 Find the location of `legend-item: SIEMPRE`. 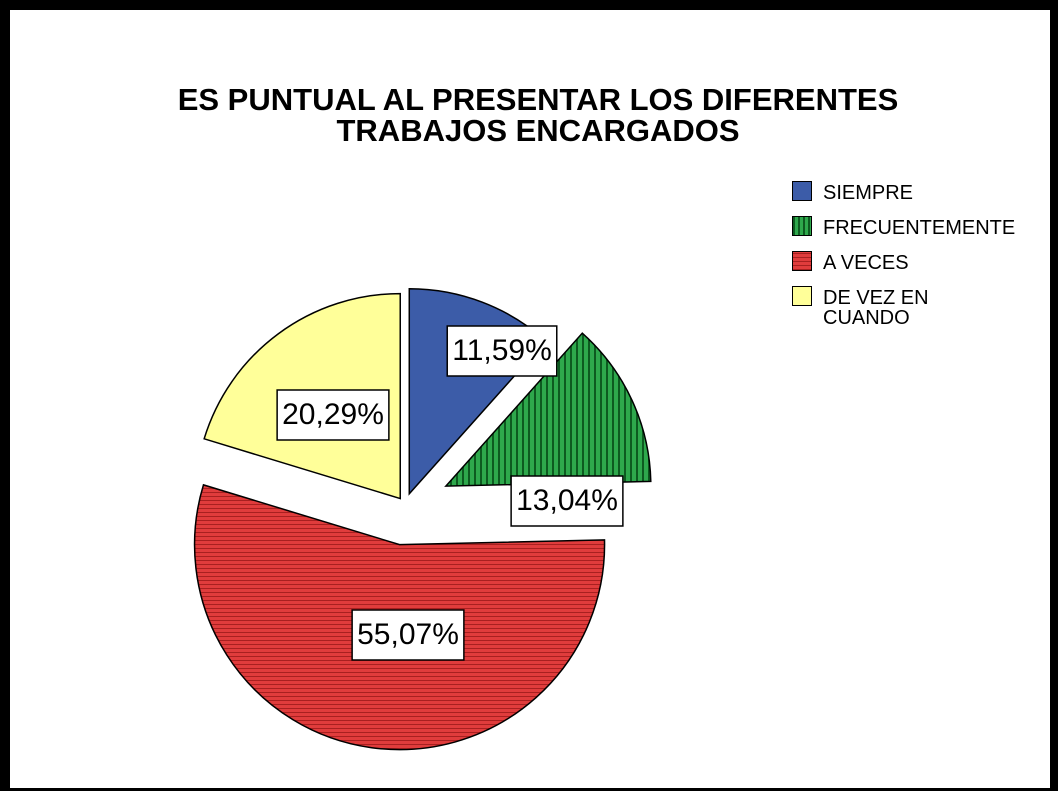

legend-item: SIEMPRE is located at coordinates (917, 198).